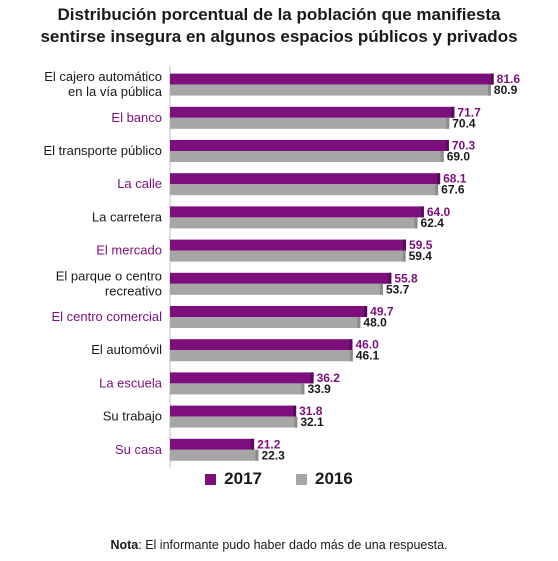 This screenshot has width=558, height=561. Describe the element at coordinates (109, 275) in the screenshot. I see `category-label-line: El parque o centro` at that location.